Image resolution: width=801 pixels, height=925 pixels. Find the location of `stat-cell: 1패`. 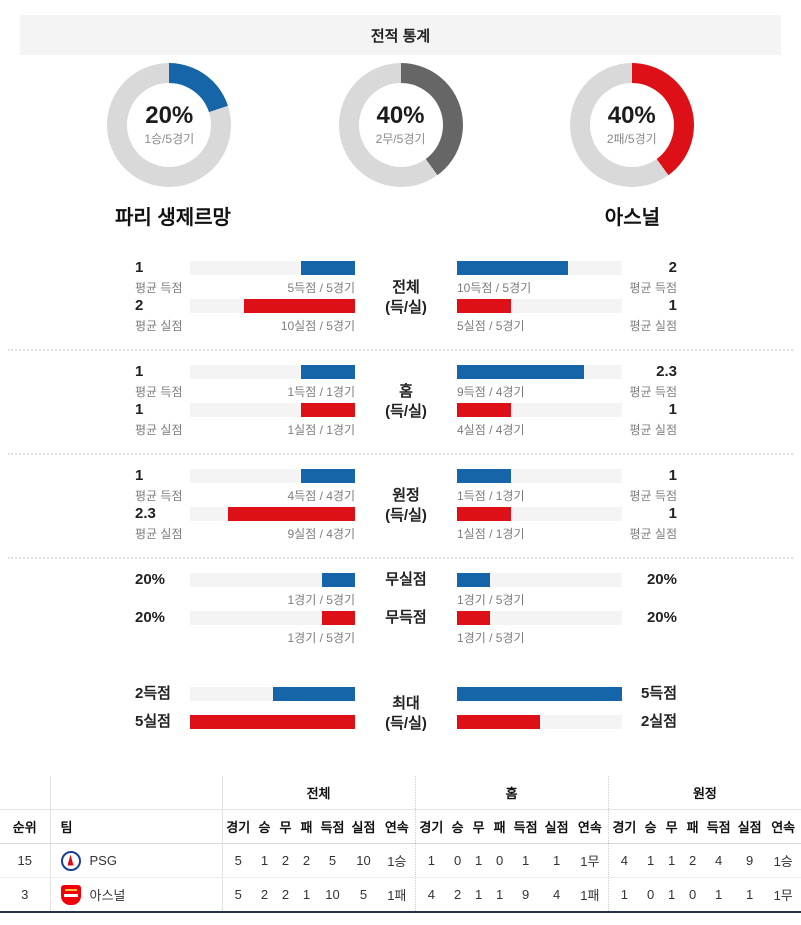

stat-cell: 1패 is located at coordinates (590, 895).